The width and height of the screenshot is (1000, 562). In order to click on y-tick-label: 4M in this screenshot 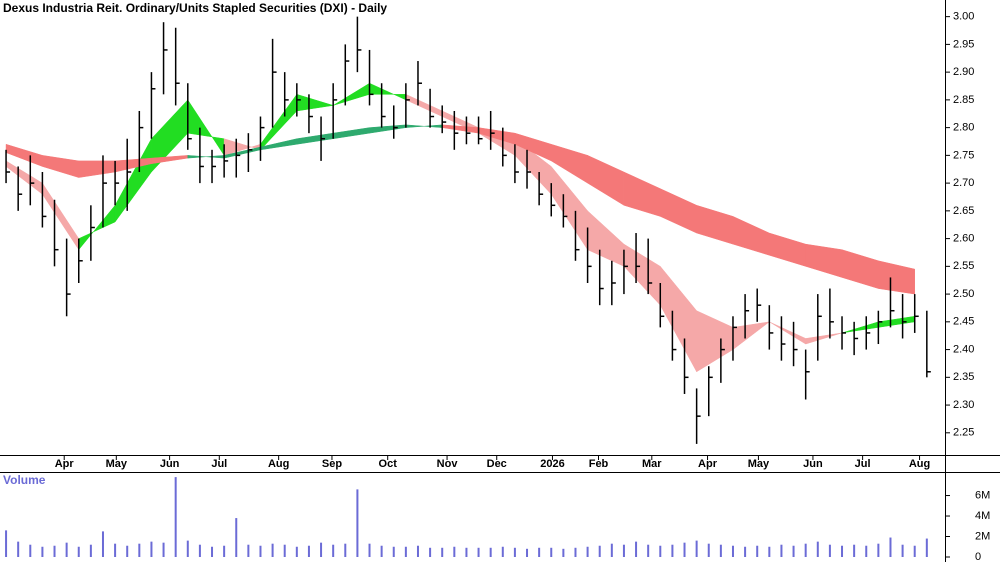, I will do `click(982, 516)`.